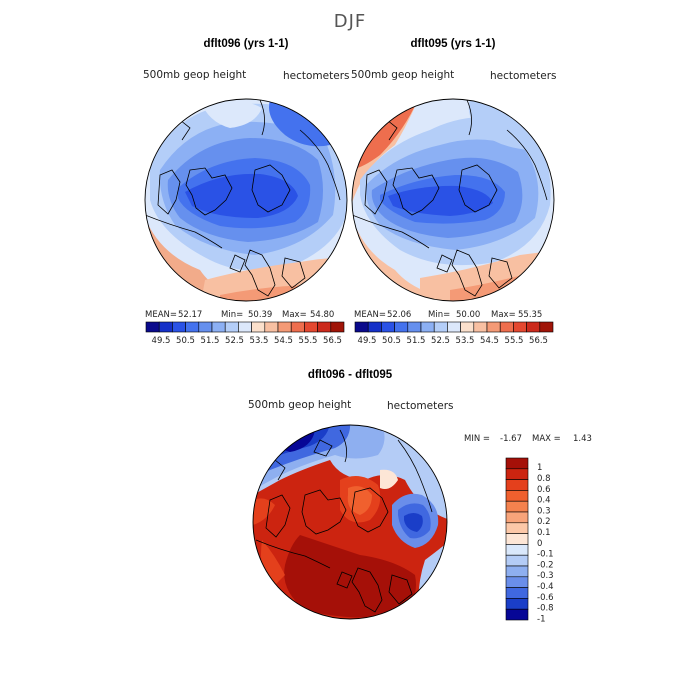 This screenshot has width=700, height=700. Describe the element at coordinates (538, 341) in the screenshot. I see `colorbar-tick-label: 56.5` at that location.